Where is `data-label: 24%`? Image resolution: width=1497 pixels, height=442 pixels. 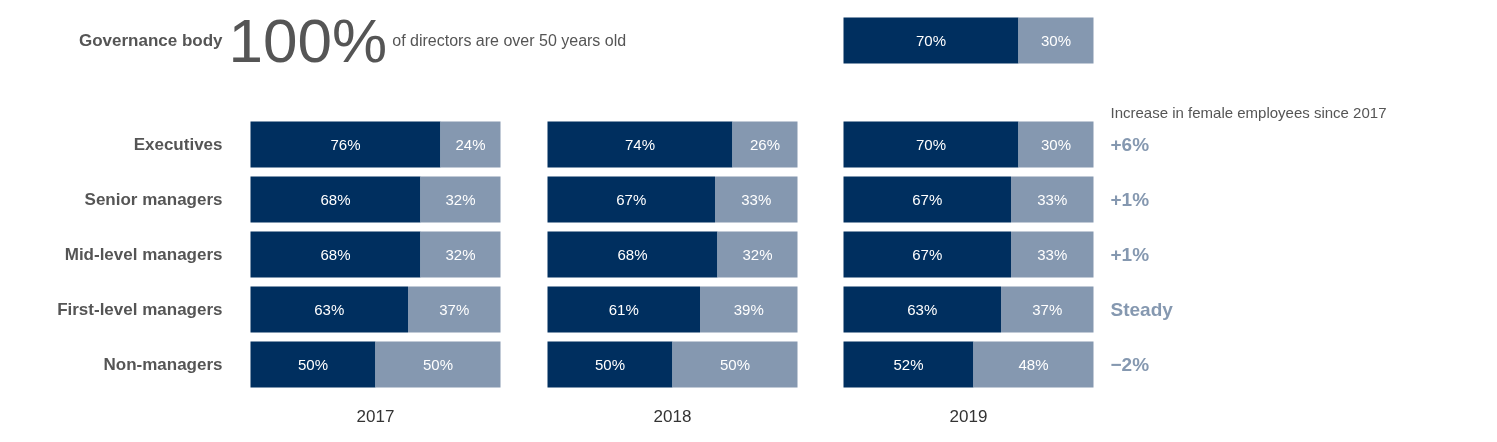 data-label: 24% is located at coordinates (470, 144).